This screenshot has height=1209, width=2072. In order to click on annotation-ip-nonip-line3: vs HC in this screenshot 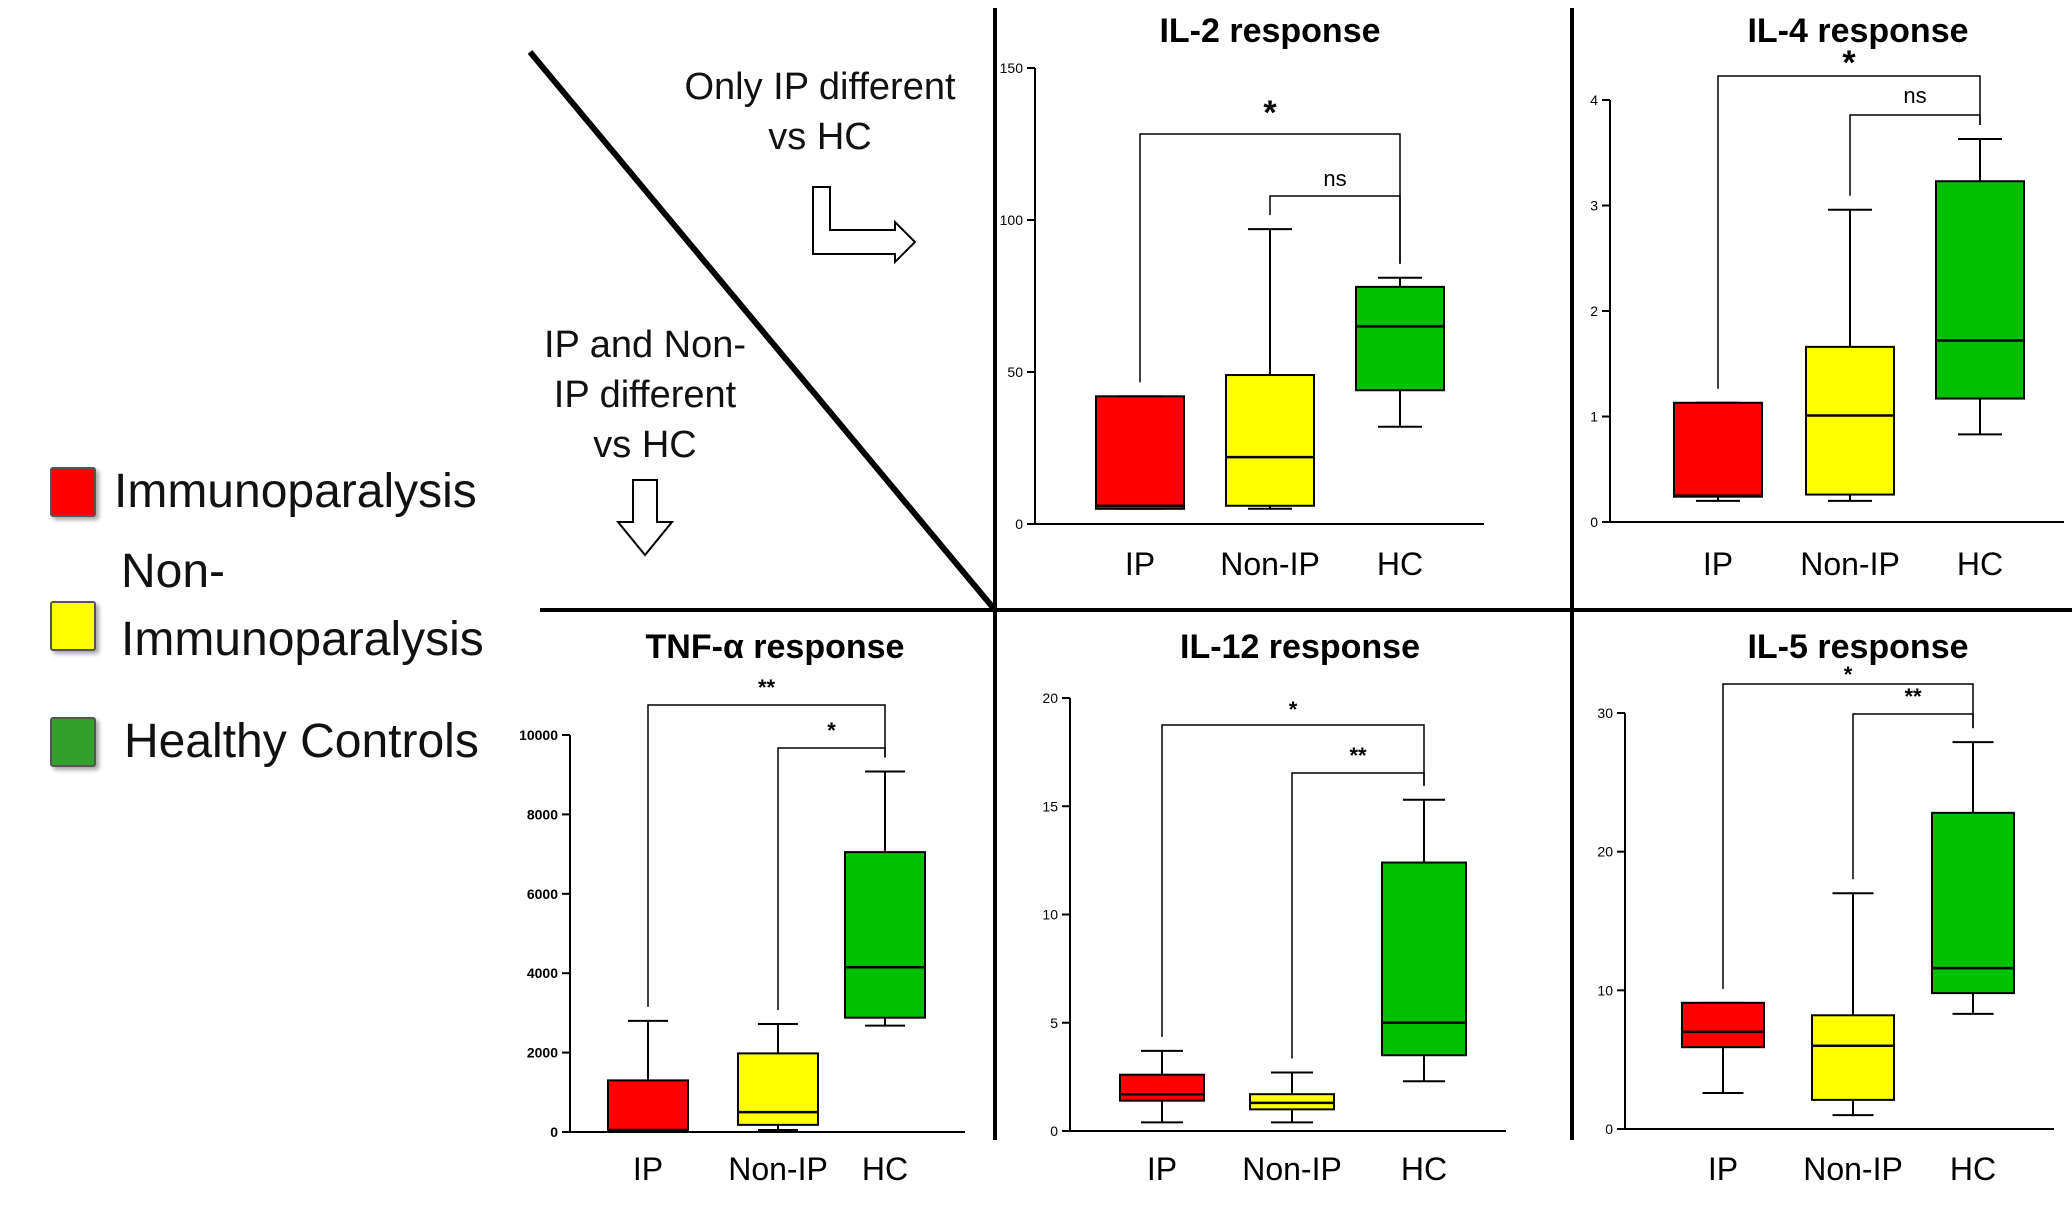, I will do `click(645, 445)`.